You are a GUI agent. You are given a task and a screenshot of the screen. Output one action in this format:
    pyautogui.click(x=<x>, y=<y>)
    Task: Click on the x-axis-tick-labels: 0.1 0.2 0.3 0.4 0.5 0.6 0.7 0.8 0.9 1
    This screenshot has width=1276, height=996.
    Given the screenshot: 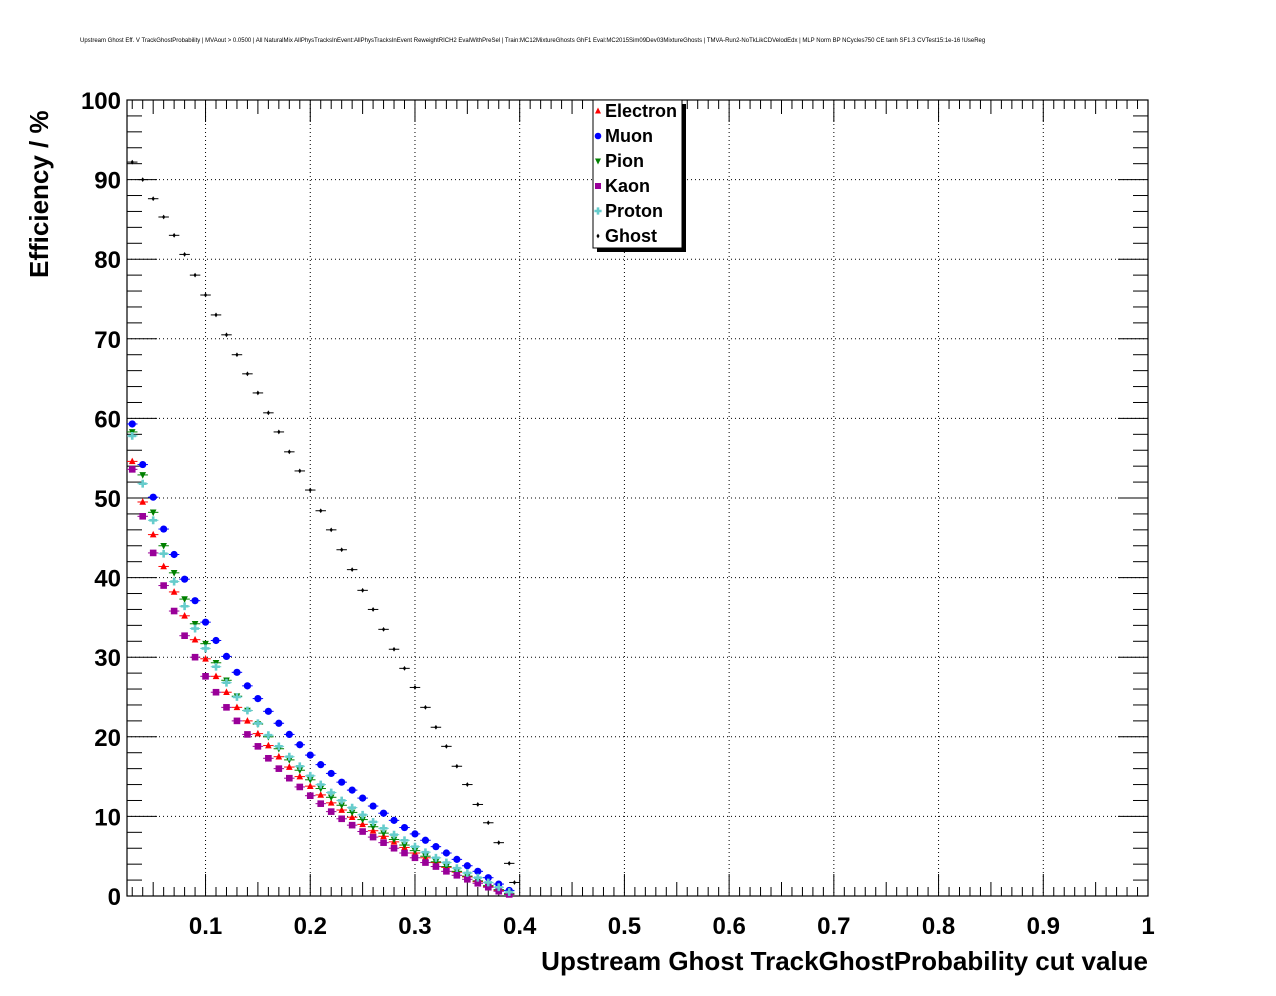 What is the action you would take?
    pyautogui.click(x=672, y=926)
    